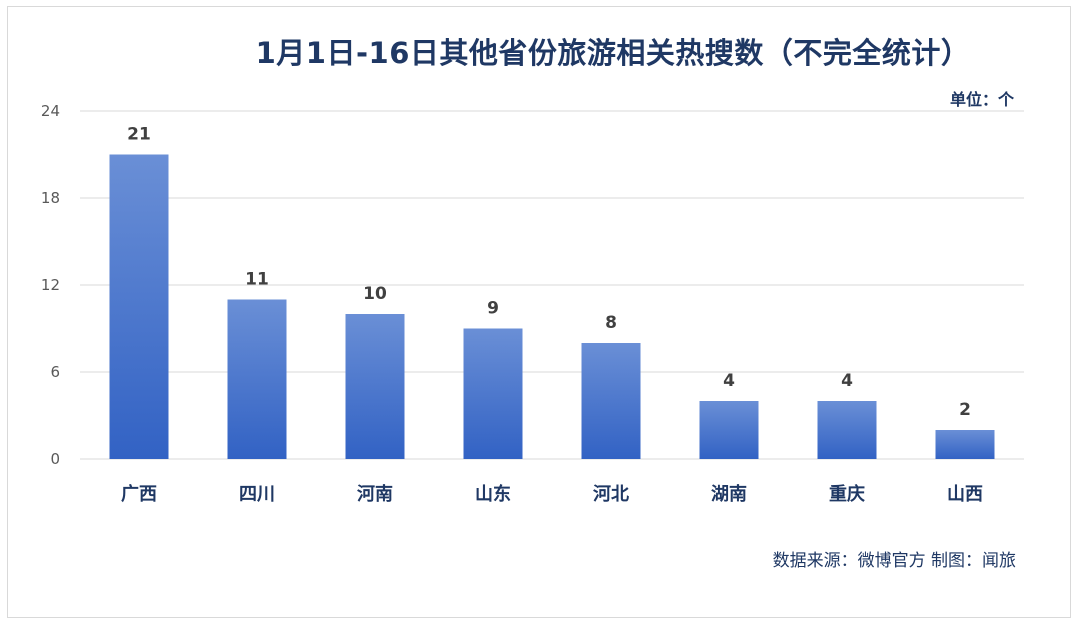 The image size is (1080, 626). Describe the element at coordinates (613, 53) in the screenshot. I see `chart-title: 1月1日-16日其他省份旅游相关热搜数（不完全统计）` at that location.